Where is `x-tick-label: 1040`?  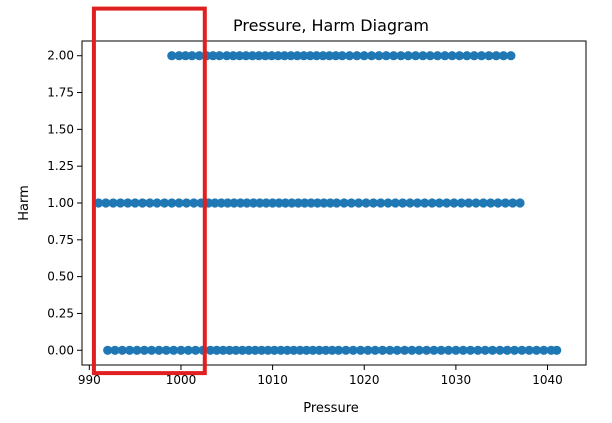
x-tick-label: 1040 is located at coordinates (547, 380).